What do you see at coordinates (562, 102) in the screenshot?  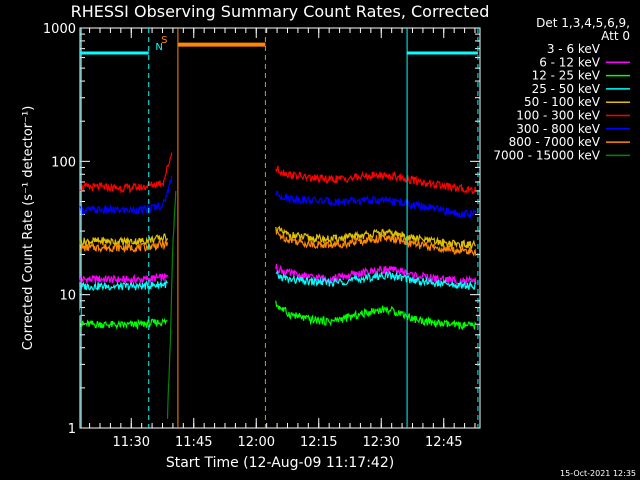 I see `legend-entry-label: 50 - 100 keV` at bounding box center [562, 102].